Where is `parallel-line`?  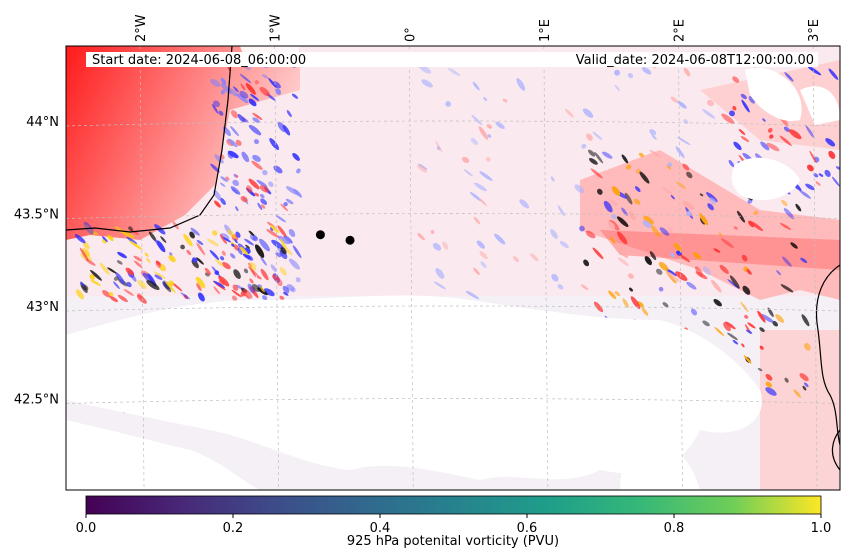
parallel-line is located at coordinates (453, 123).